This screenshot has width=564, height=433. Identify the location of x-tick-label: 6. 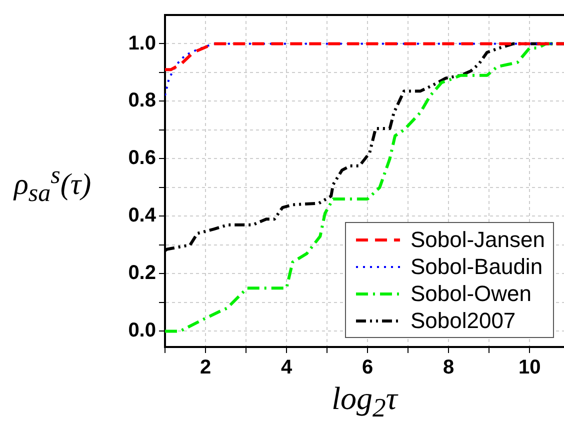
(368, 367).